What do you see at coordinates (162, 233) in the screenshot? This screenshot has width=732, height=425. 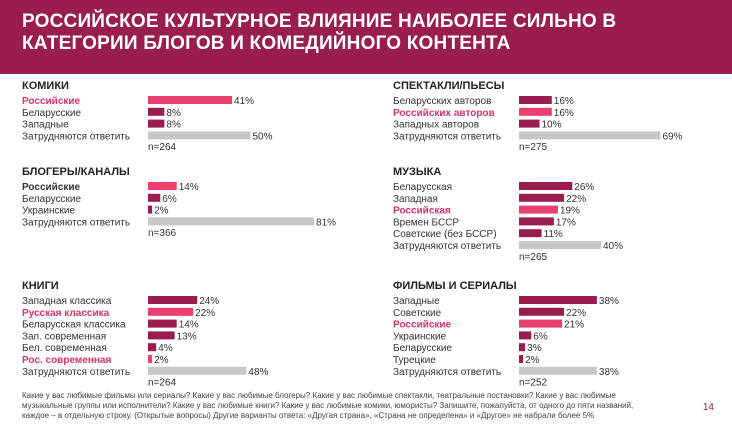 I see `sample-size-label: n=366` at bounding box center [162, 233].